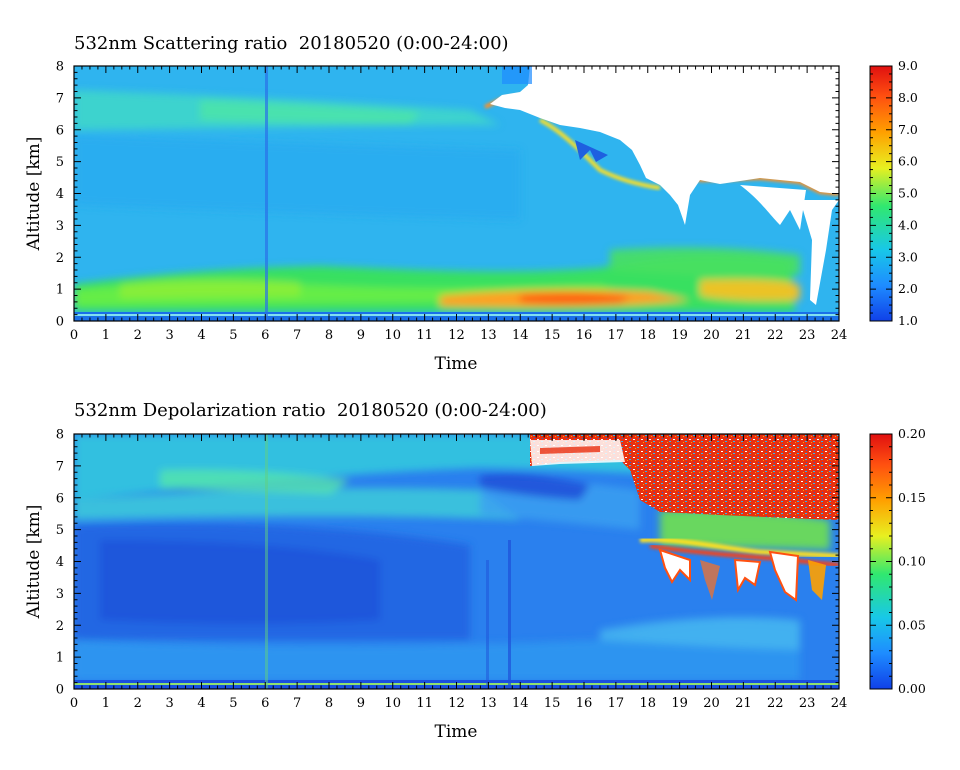 This screenshot has width=960, height=770. Describe the element at coordinates (647, 335) in the screenshot. I see `scattering-ratio-x-tick-label: 18` at that location.